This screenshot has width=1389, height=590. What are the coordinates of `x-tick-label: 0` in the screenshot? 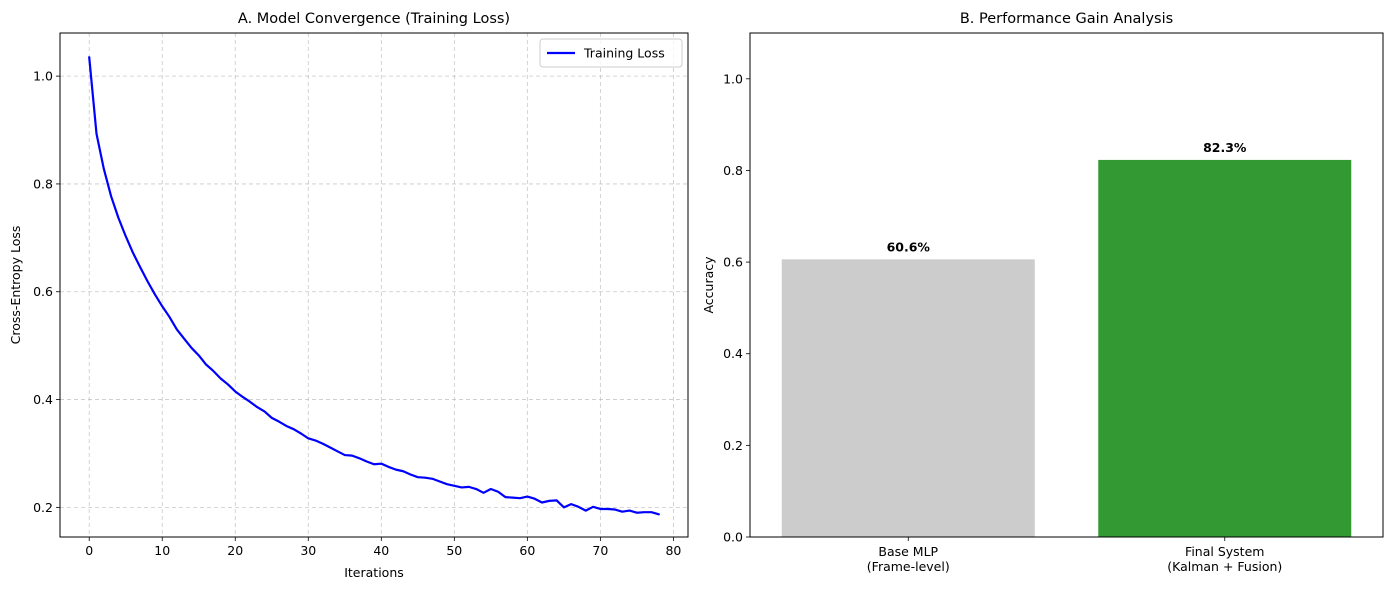 It's located at (89, 550).